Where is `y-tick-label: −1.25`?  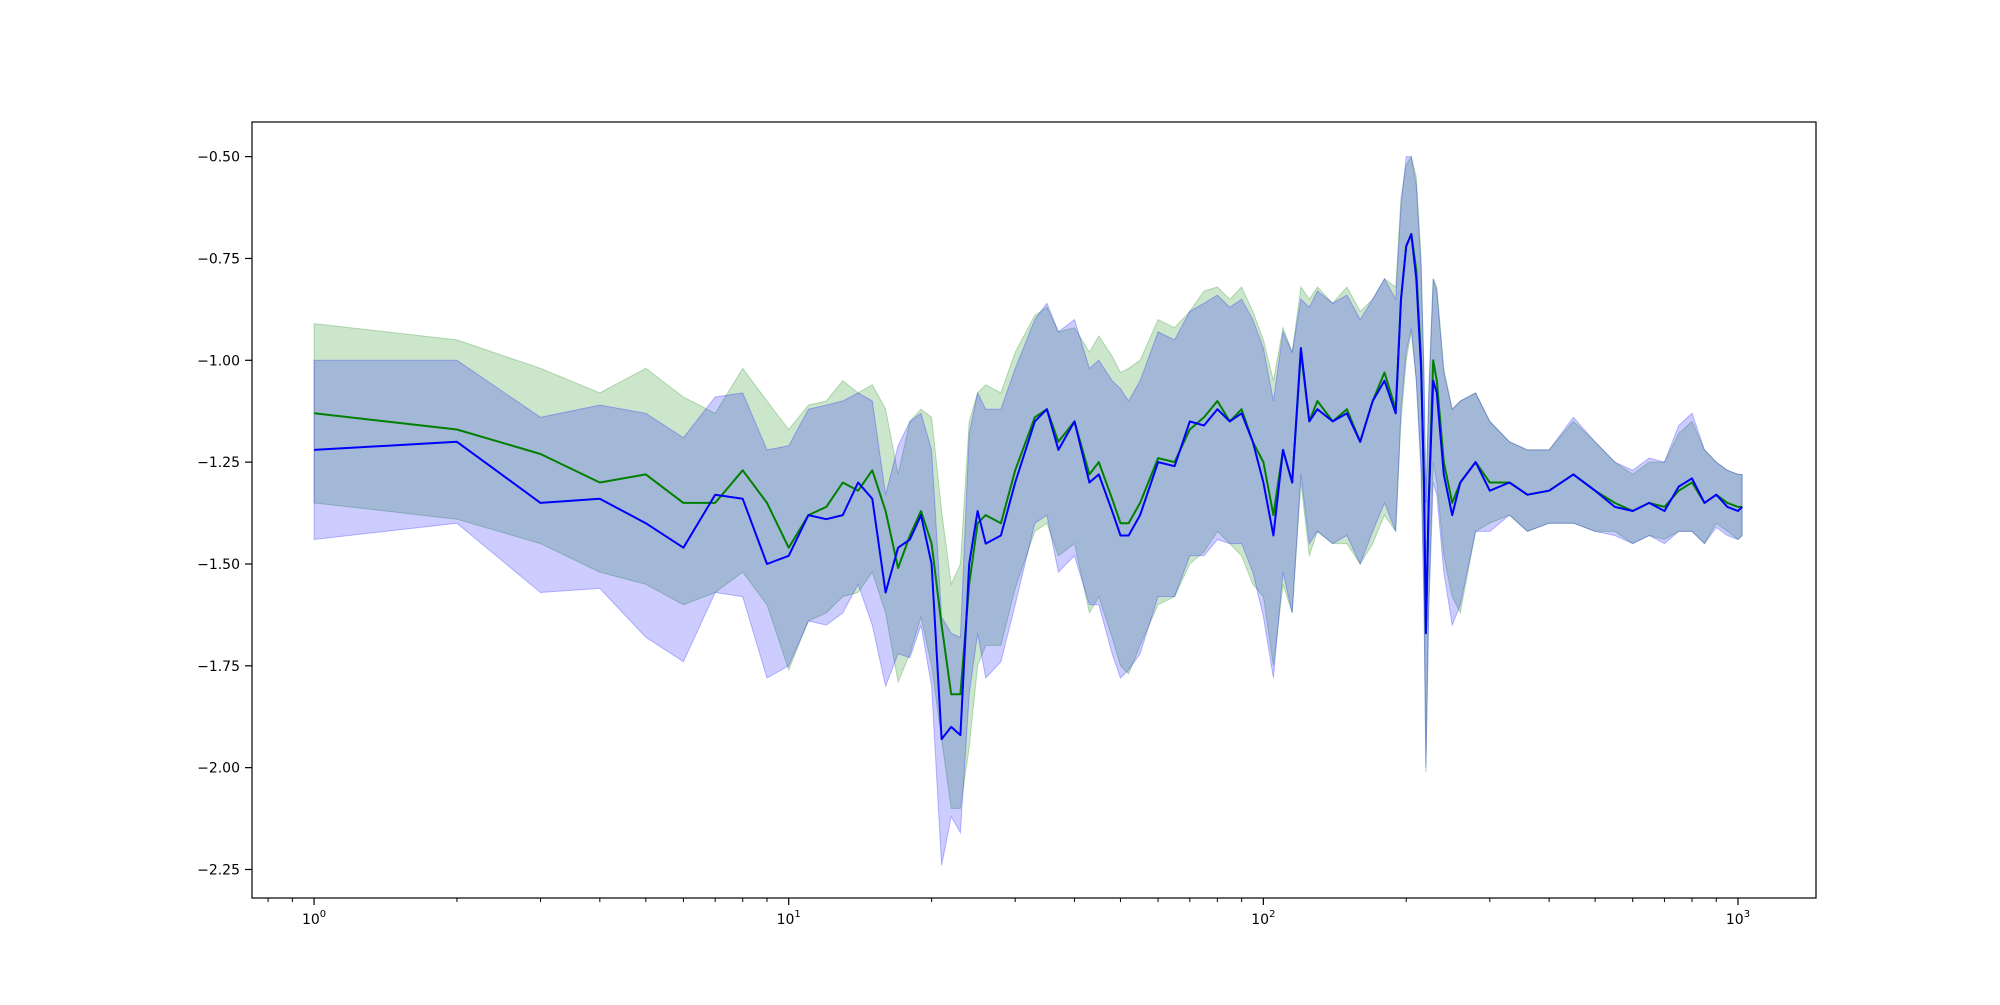 y-tick-label: −1.25 is located at coordinates (218, 463).